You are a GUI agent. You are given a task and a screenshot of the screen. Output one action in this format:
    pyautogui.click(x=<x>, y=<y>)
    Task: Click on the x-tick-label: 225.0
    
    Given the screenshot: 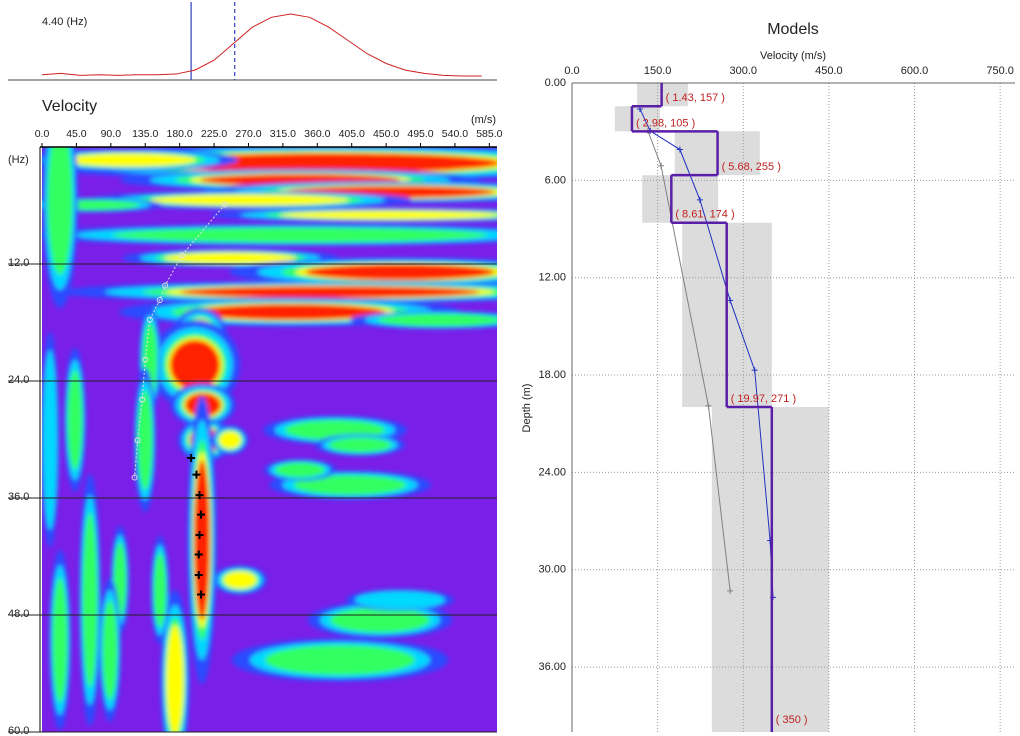 What is the action you would take?
    pyautogui.click(x=214, y=134)
    